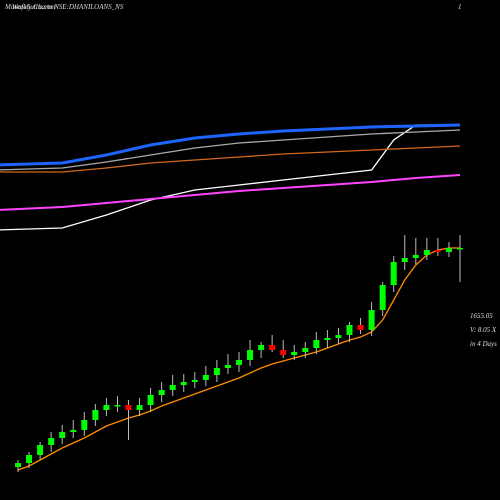 This screenshot has width=500, height=500. What do you see at coordinates (483, 330) in the screenshot?
I see `volume-label: V: 8.05 X` at bounding box center [483, 330].